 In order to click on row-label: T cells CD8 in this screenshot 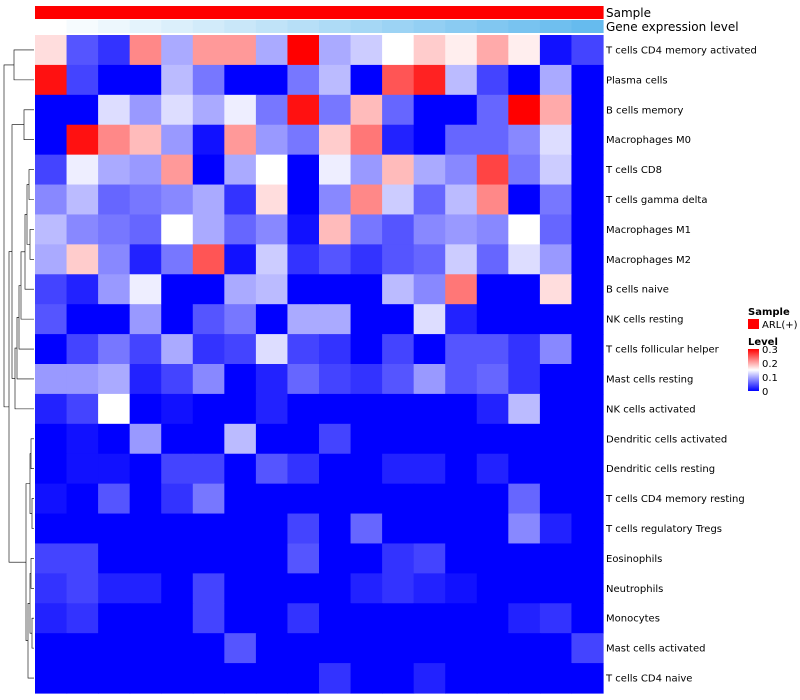, I will do `click(633, 170)`.